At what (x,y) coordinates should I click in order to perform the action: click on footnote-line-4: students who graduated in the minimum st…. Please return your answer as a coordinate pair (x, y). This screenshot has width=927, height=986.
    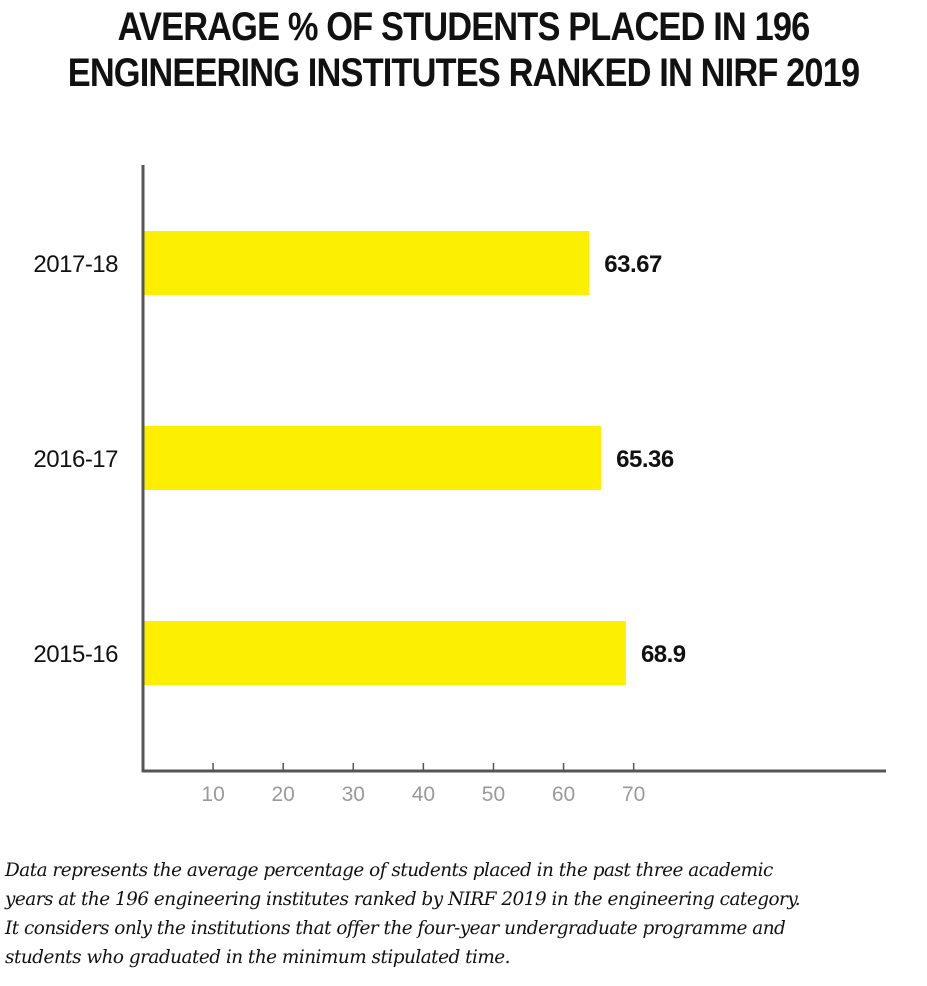
    Looking at the image, I should click on (258, 957).